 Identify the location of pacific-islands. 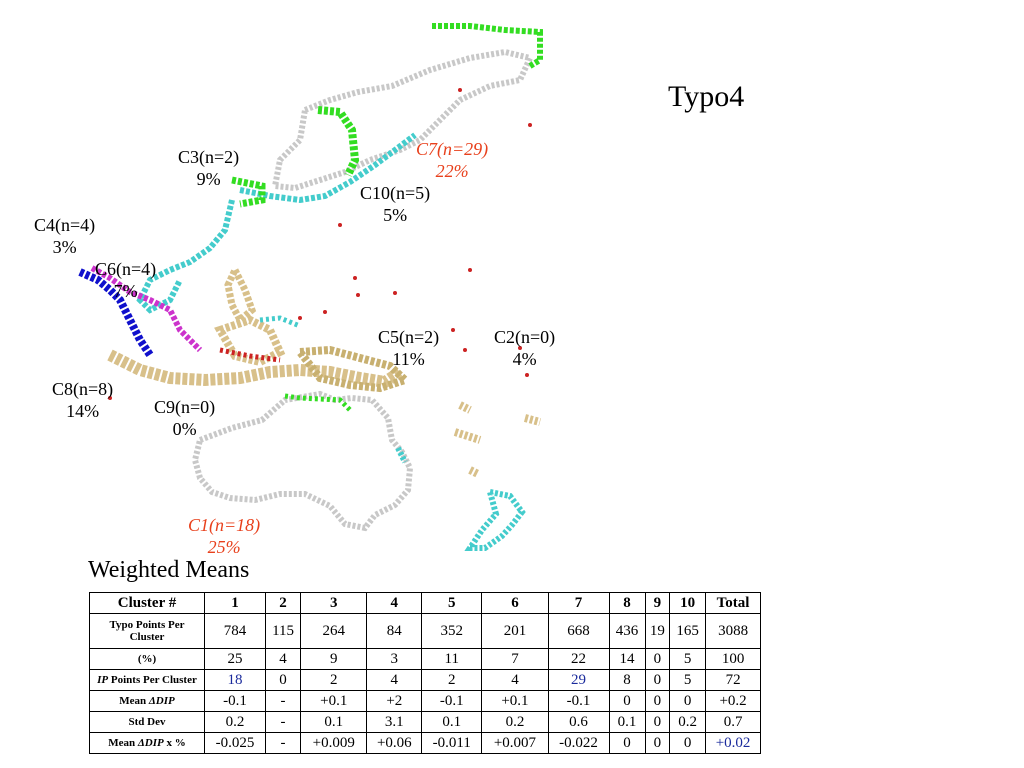
(497, 439).